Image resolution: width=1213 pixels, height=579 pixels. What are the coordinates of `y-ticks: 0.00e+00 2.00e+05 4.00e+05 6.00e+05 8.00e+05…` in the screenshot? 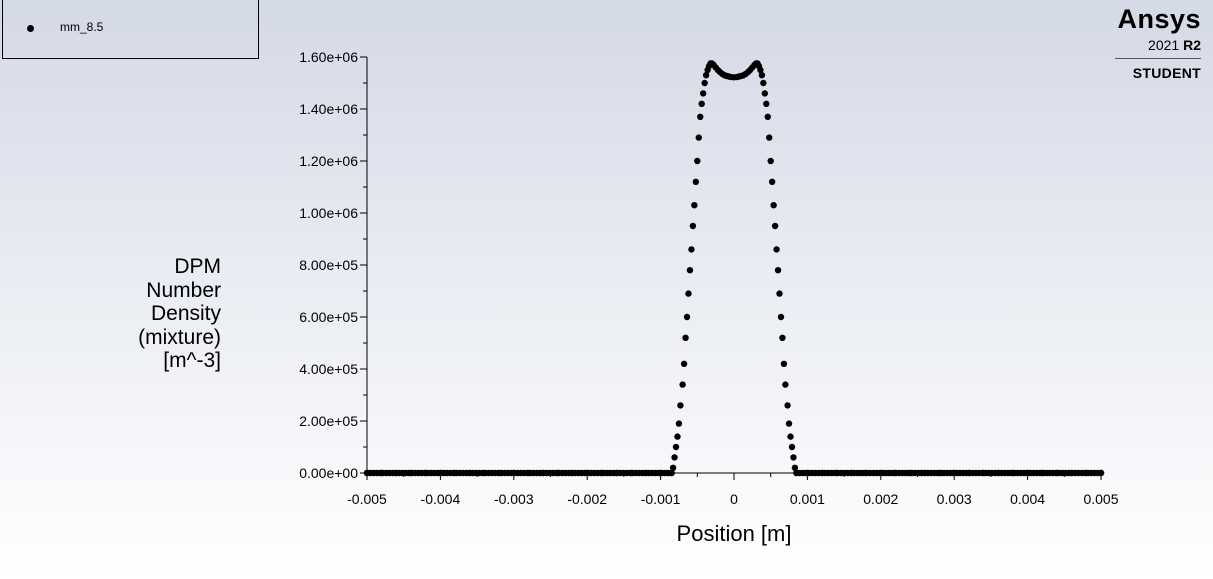 It's located at (333, 265).